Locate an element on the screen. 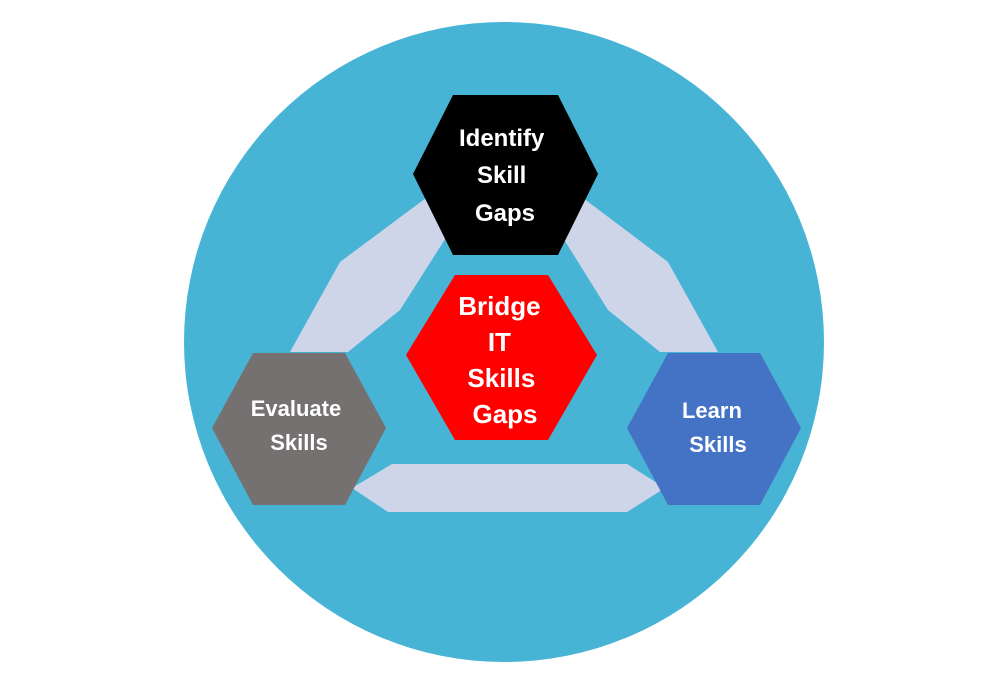  svg-text: Evaluate Skills is located at coordinates (299, 425).